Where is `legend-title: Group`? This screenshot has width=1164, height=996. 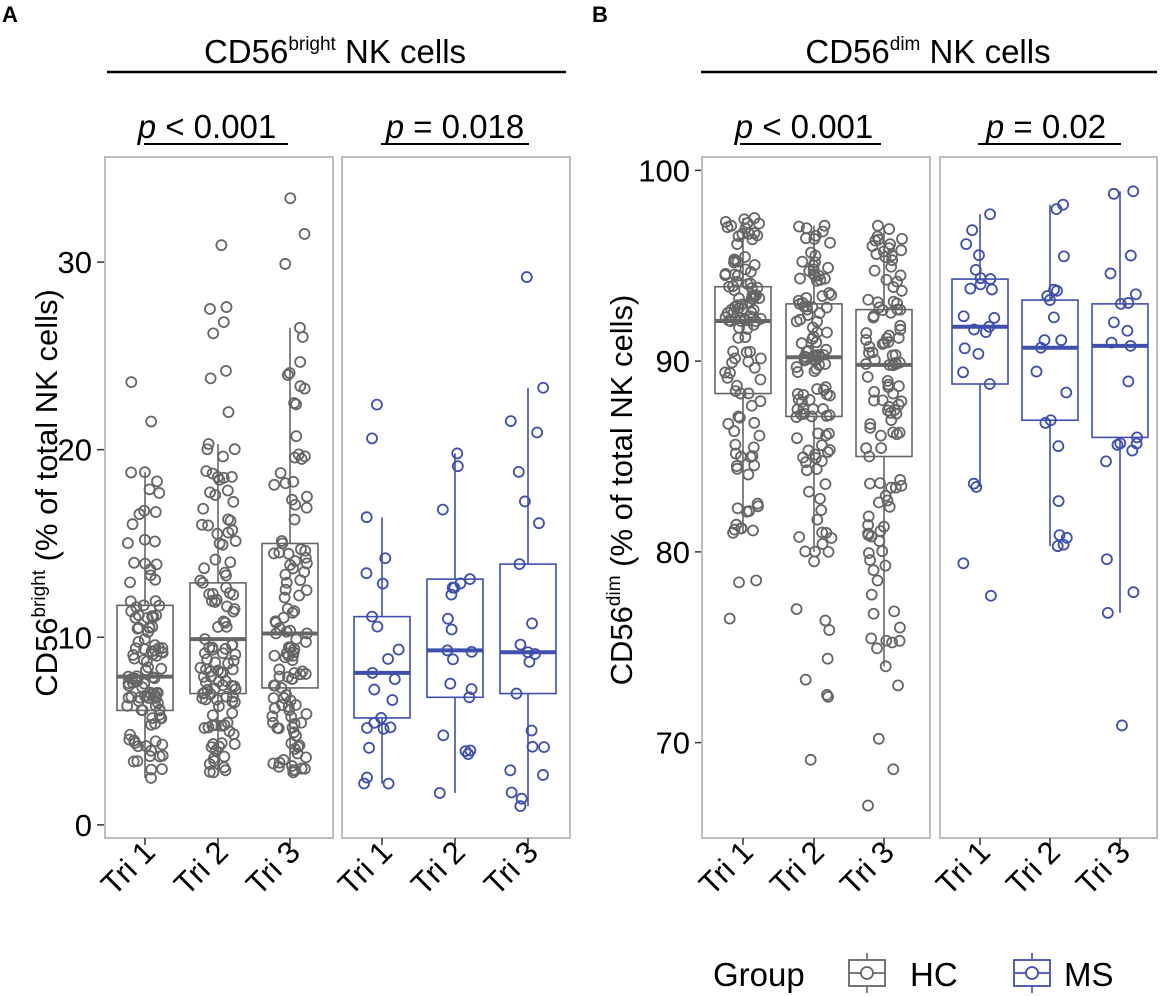
legend-title: Group is located at coordinates (759, 974).